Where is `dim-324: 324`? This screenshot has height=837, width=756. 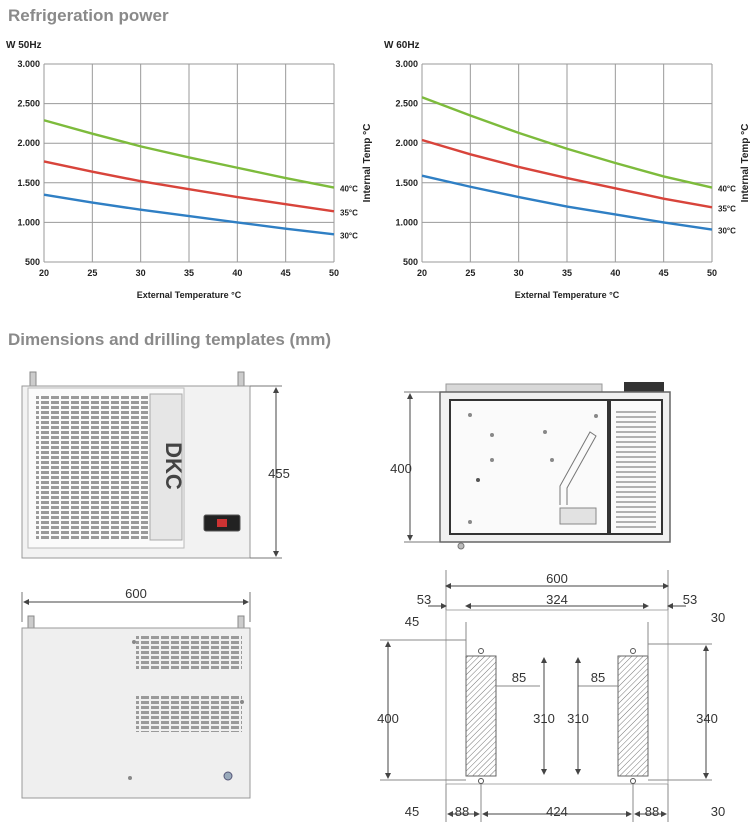
dim-324: 324 is located at coordinates (557, 599).